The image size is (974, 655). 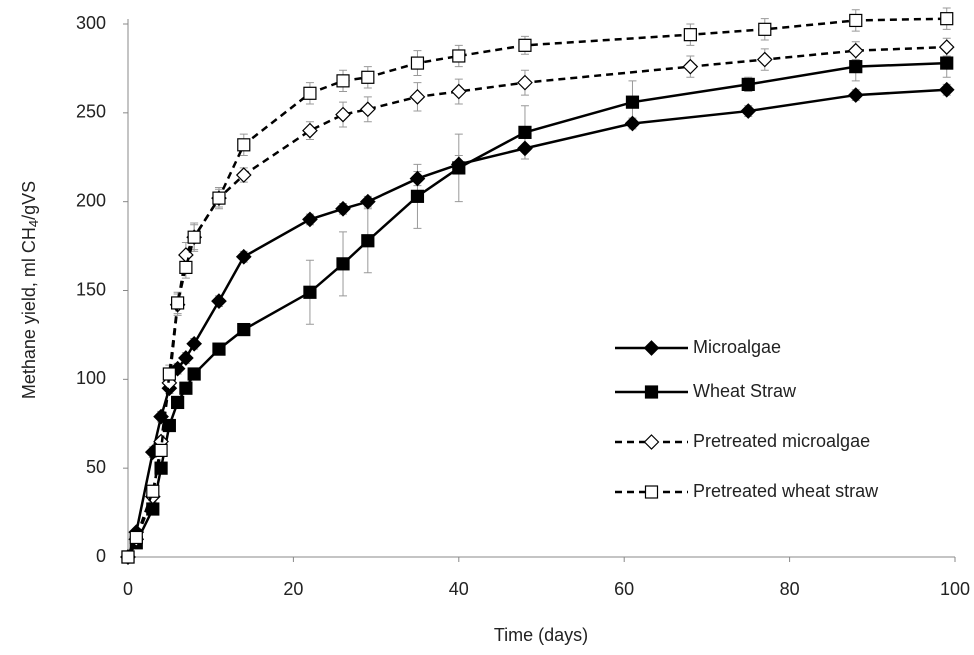 What do you see at coordinates (955, 589) in the screenshot?
I see `x-tick-label: 100` at bounding box center [955, 589].